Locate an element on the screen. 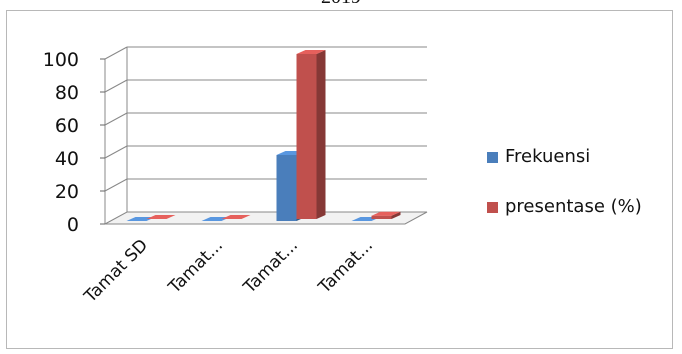 This screenshot has height=354, width=682. top-cut-text: 2019 is located at coordinates (341, 4).